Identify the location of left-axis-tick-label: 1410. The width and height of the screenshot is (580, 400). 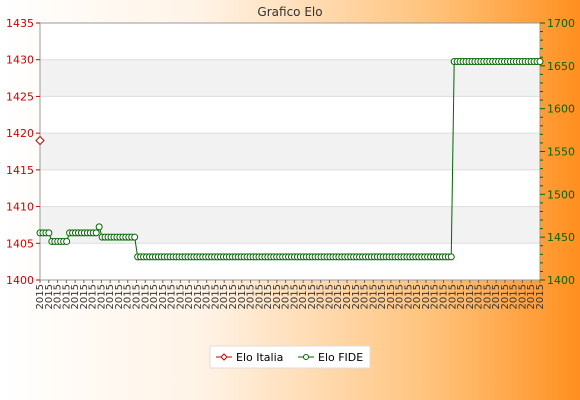
(20, 207).